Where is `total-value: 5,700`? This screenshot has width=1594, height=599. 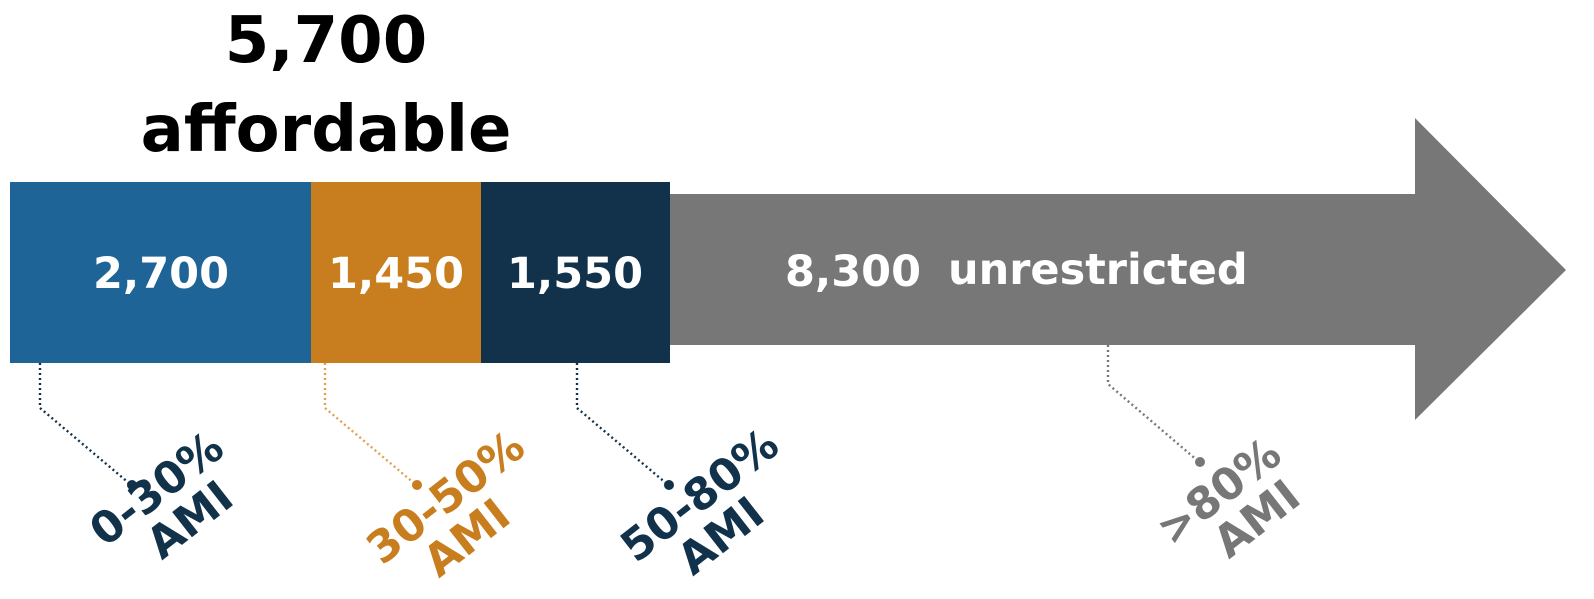
total-value: 5,700 is located at coordinates (326, 41).